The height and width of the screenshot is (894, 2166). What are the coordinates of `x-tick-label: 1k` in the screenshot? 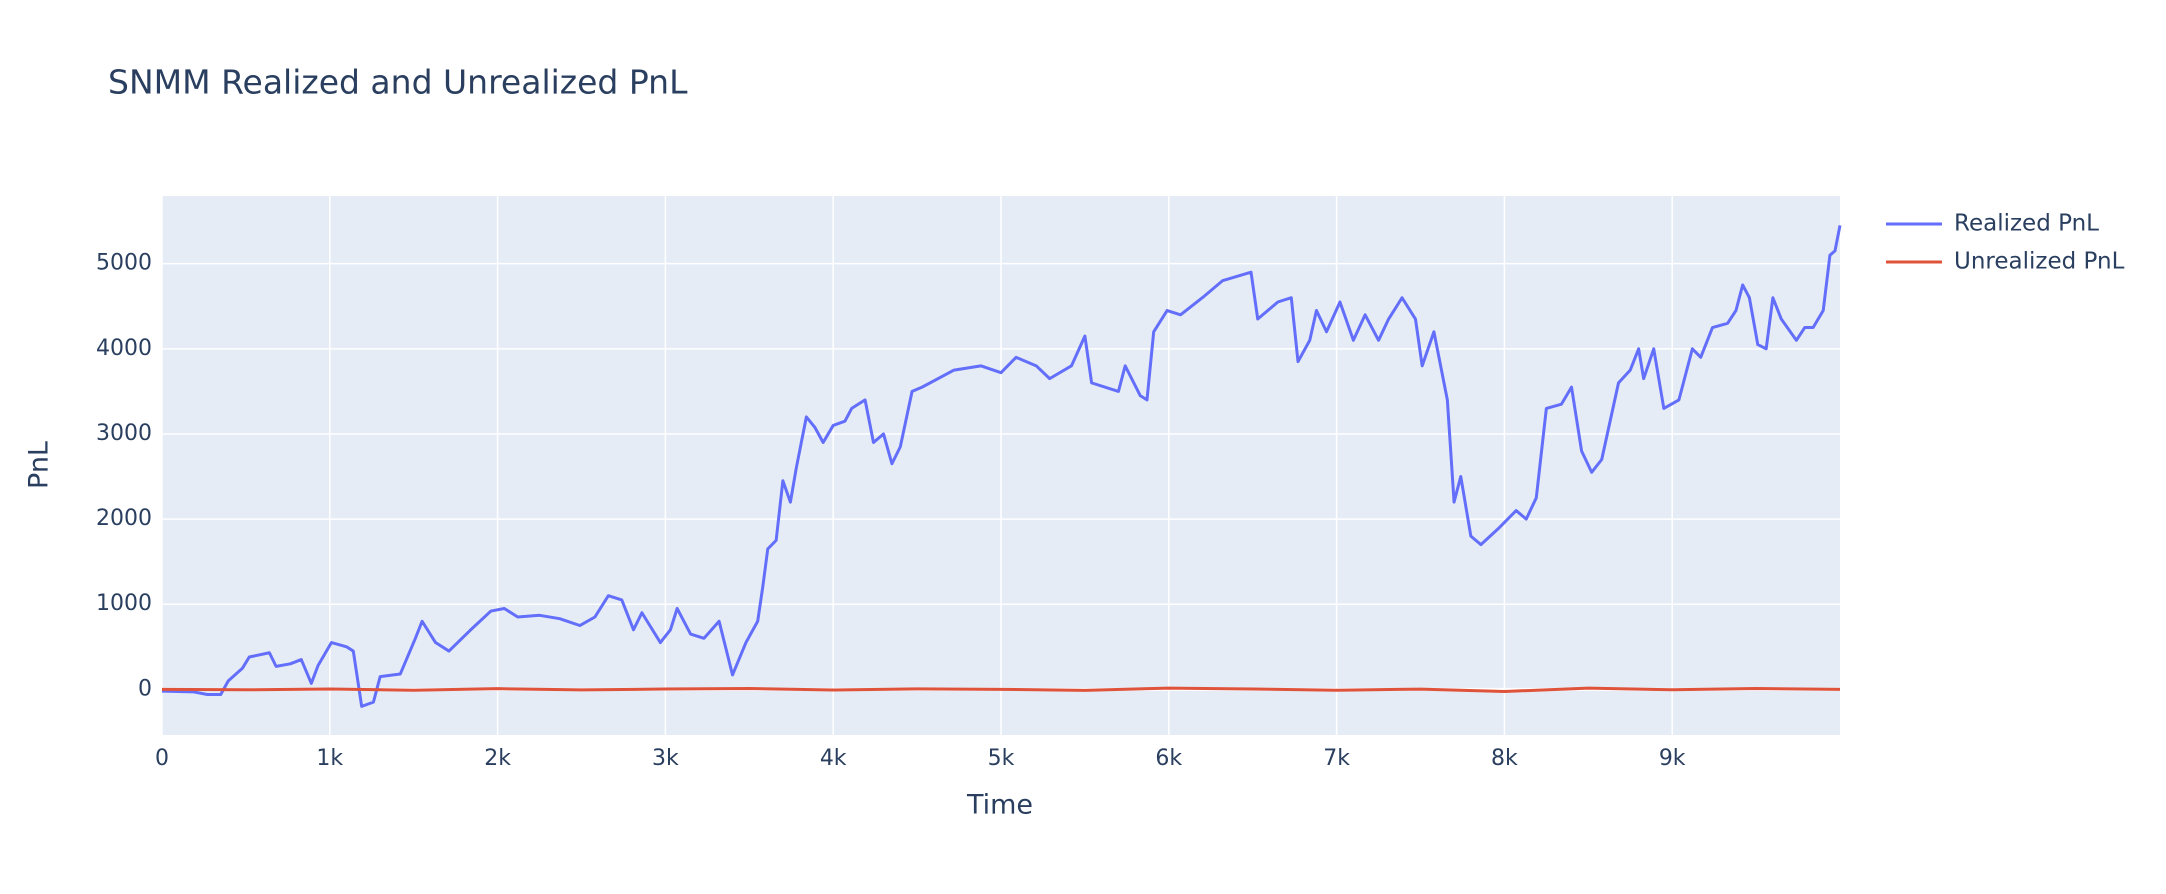 It's located at (329, 758).